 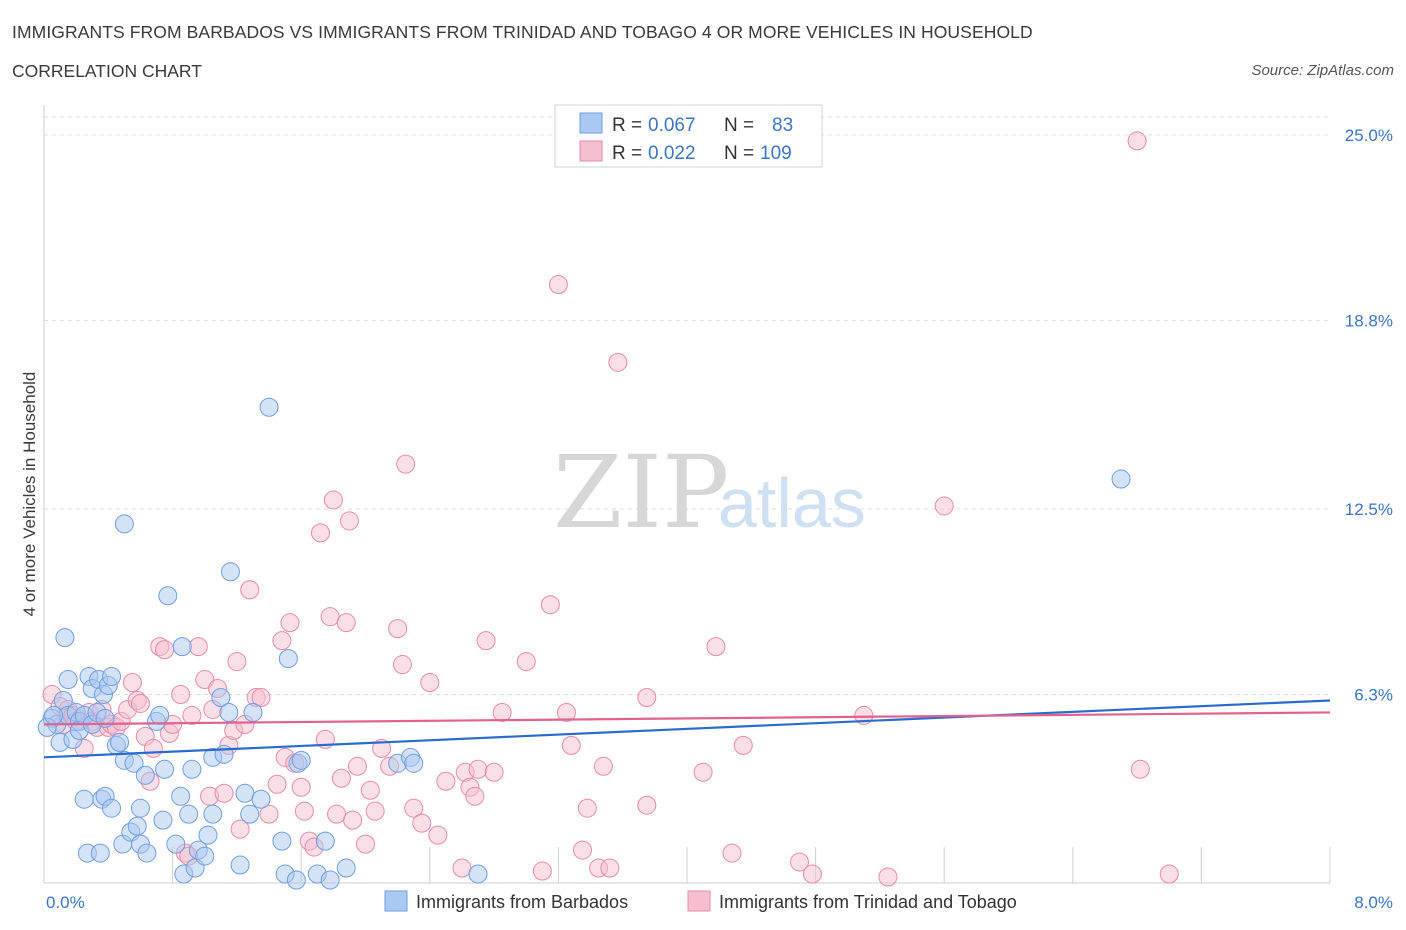 I want to click on watermark: ZIP atlas, so click(x=709, y=492).